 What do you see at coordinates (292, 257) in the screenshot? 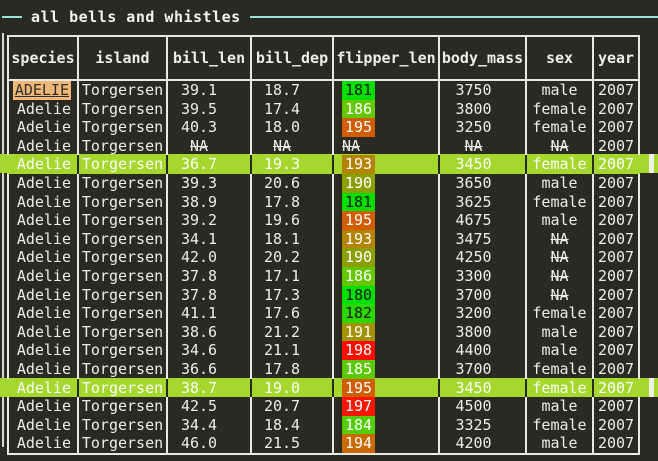
I see `cell-bill_dep: 20.2` at bounding box center [292, 257].